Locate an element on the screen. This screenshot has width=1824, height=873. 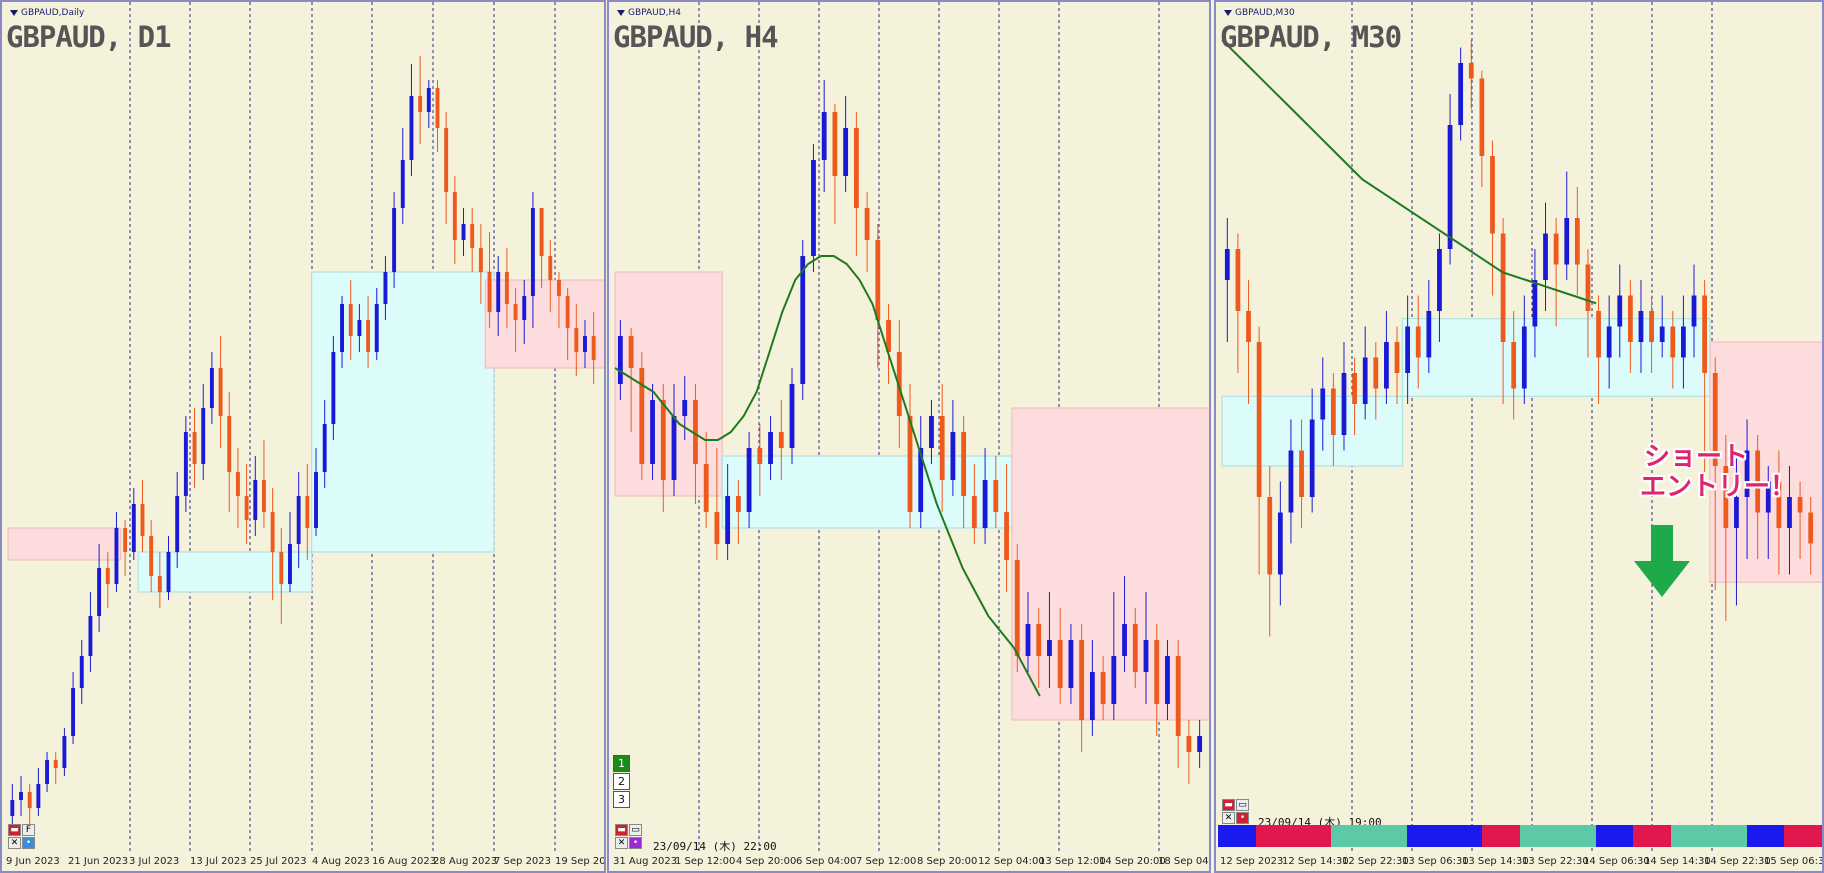
x-tick-label: 12 Sep 2023 is located at coordinates (1252, 861).